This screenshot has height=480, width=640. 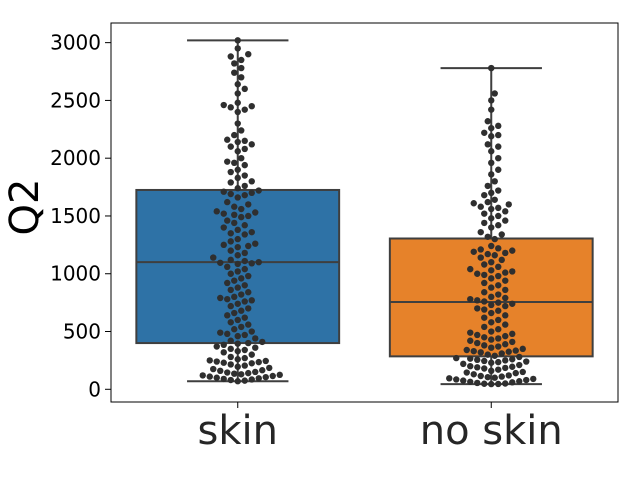 What do you see at coordinates (75, 43) in the screenshot?
I see `y-tick-label: 3000` at bounding box center [75, 43].